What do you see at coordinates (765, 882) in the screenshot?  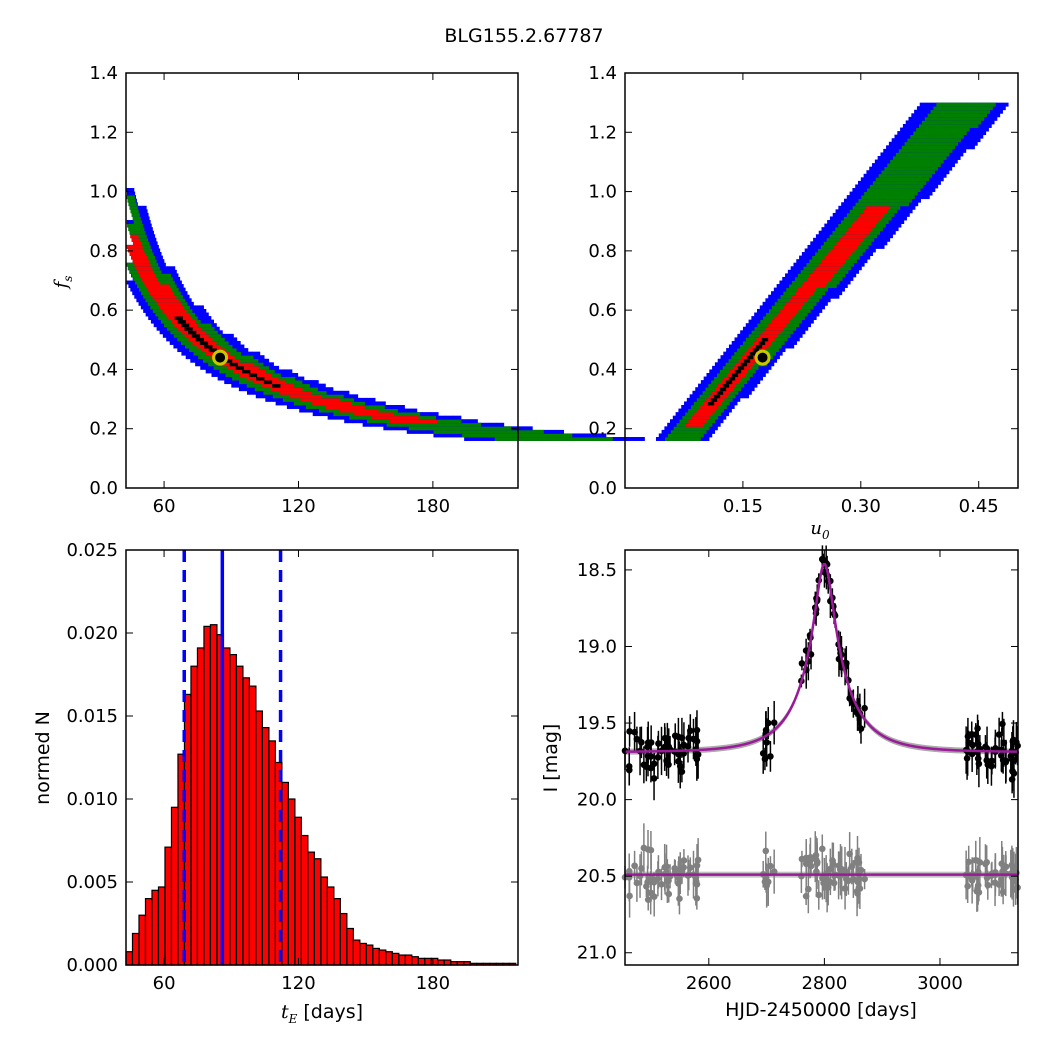 I see `residual-point` at bounding box center [765, 882].